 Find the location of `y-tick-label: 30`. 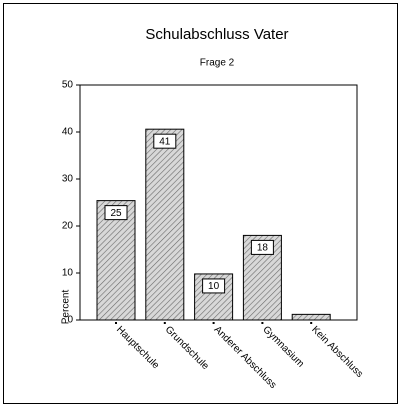

y-tick-label: 30 is located at coordinates (68, 179).